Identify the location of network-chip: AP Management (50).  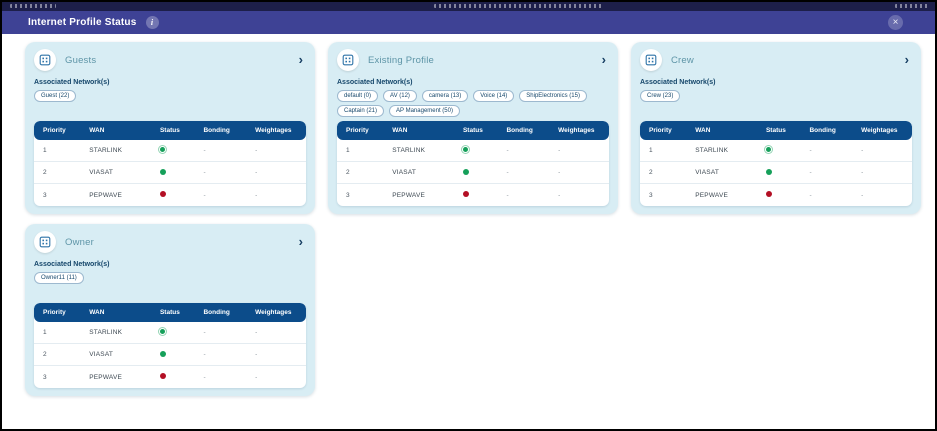
(424, 111).